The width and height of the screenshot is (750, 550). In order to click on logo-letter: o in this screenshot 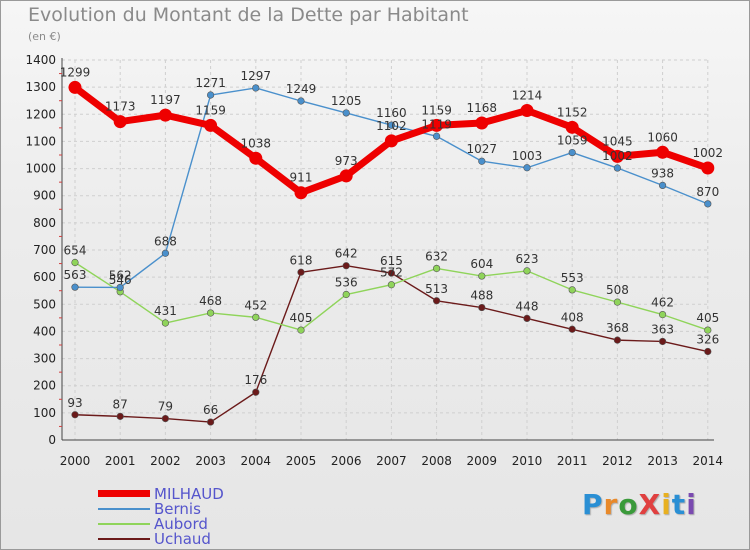, I will do `click(628, 504)`.